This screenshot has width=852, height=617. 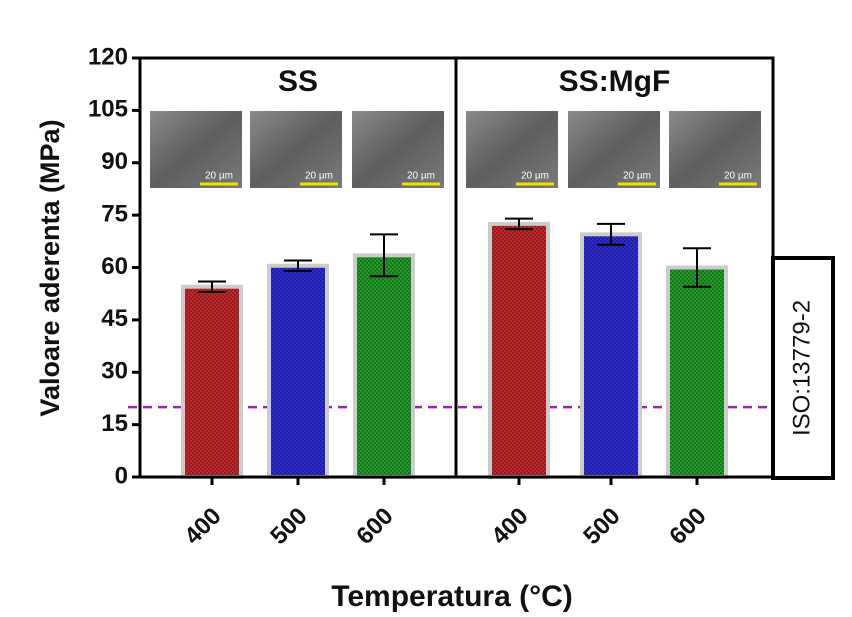 What do you see at coordinates (108, 56) in the screenshot?
I see `y-tick-label: 120` at bounding box center [108, 56].